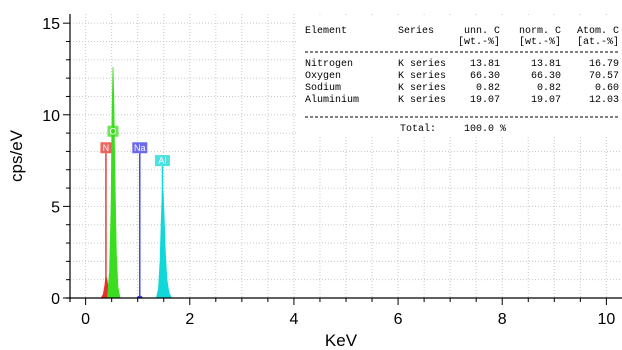  What do you see at coordinates (189, 319) in the screenshot?
I see `x-tick-label: 2` at bounding box center [189, 319].